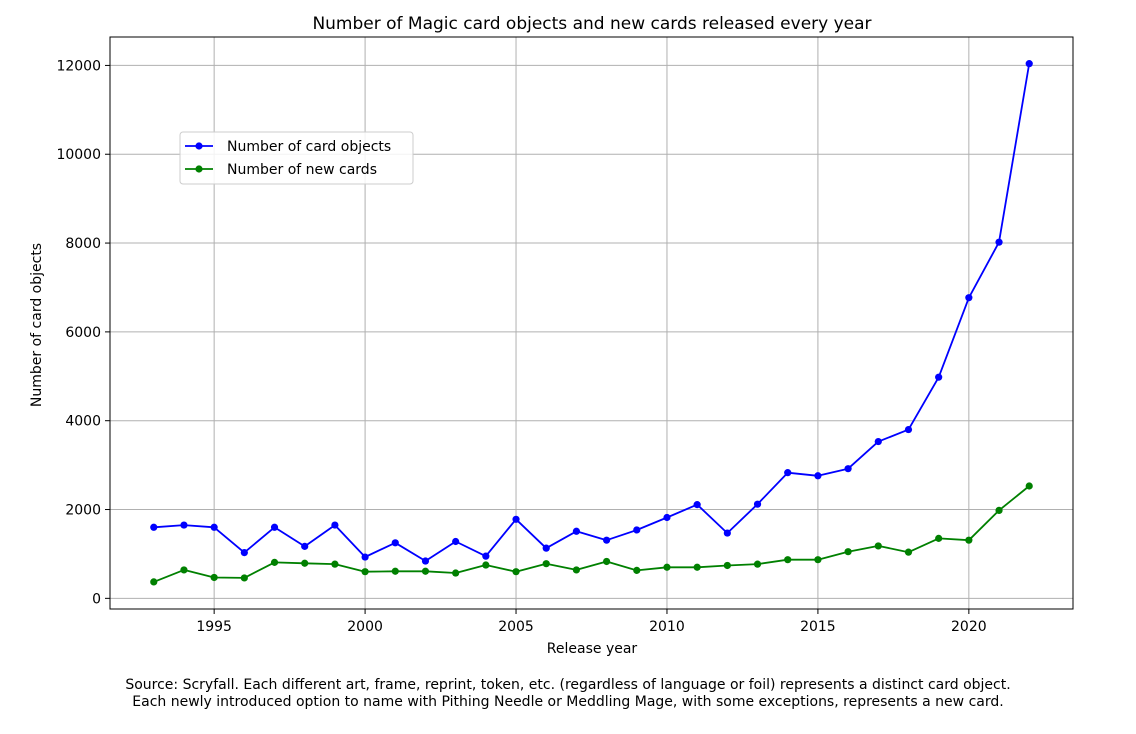  I want to click on point-0-2008, so click(606, 540).